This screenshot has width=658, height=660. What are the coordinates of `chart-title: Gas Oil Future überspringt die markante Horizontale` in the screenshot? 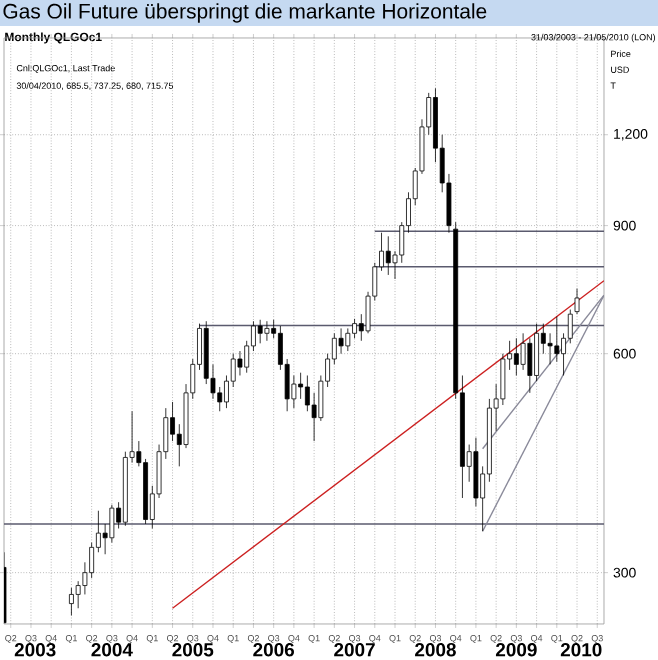 It's located at (245, 13).